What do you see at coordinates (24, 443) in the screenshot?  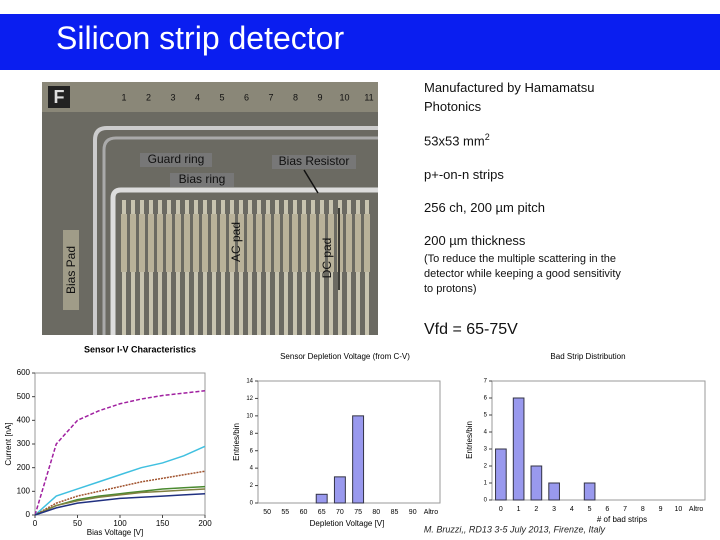 I see `y-tick-label: 300` at bounding box center [24, 443].